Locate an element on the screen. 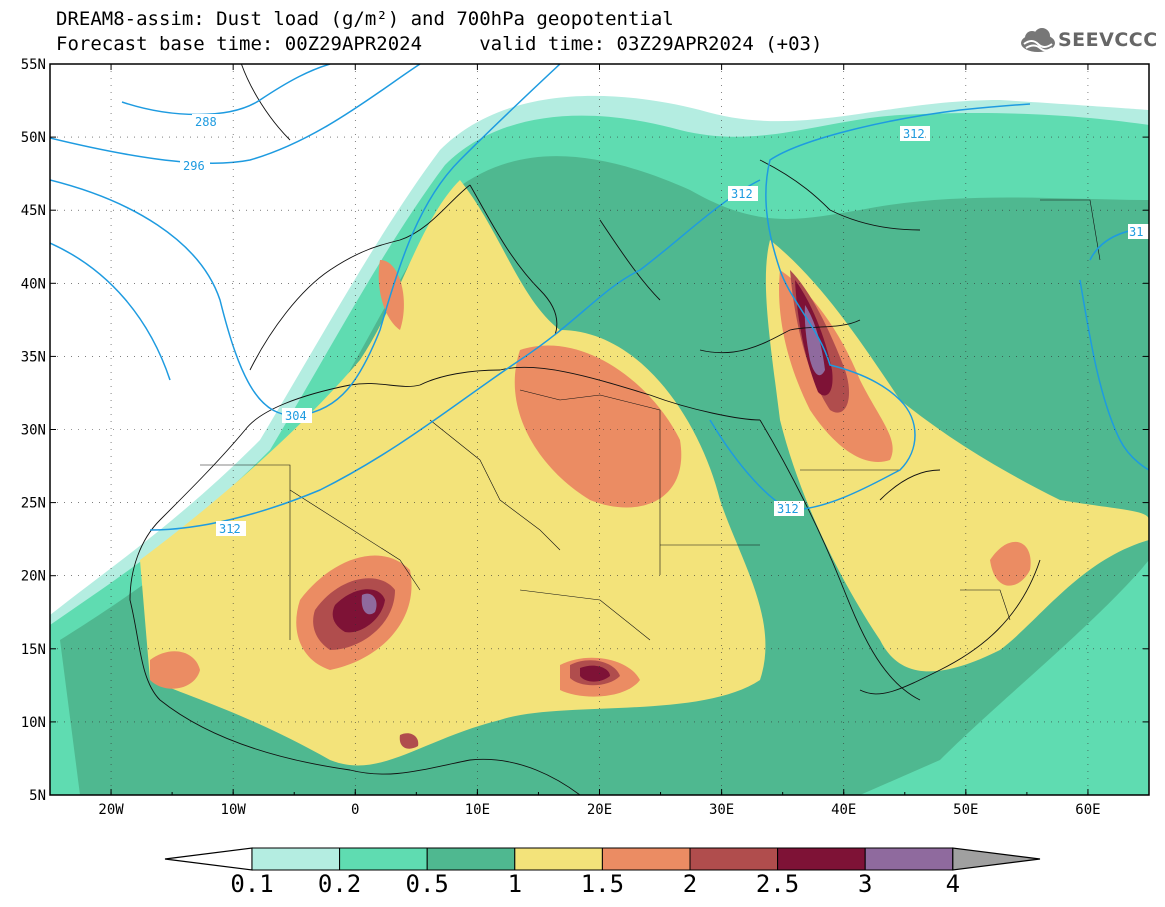  seevccc-logo: SEEVCCC is located at coordinates (1087, 41).